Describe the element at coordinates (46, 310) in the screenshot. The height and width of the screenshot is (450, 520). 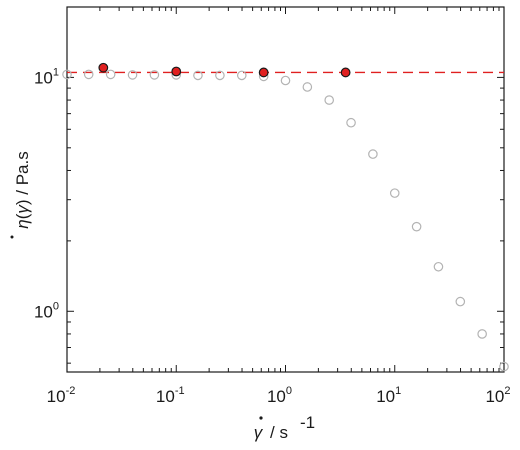
I see `y-tick-label: 10⁰` at that location.